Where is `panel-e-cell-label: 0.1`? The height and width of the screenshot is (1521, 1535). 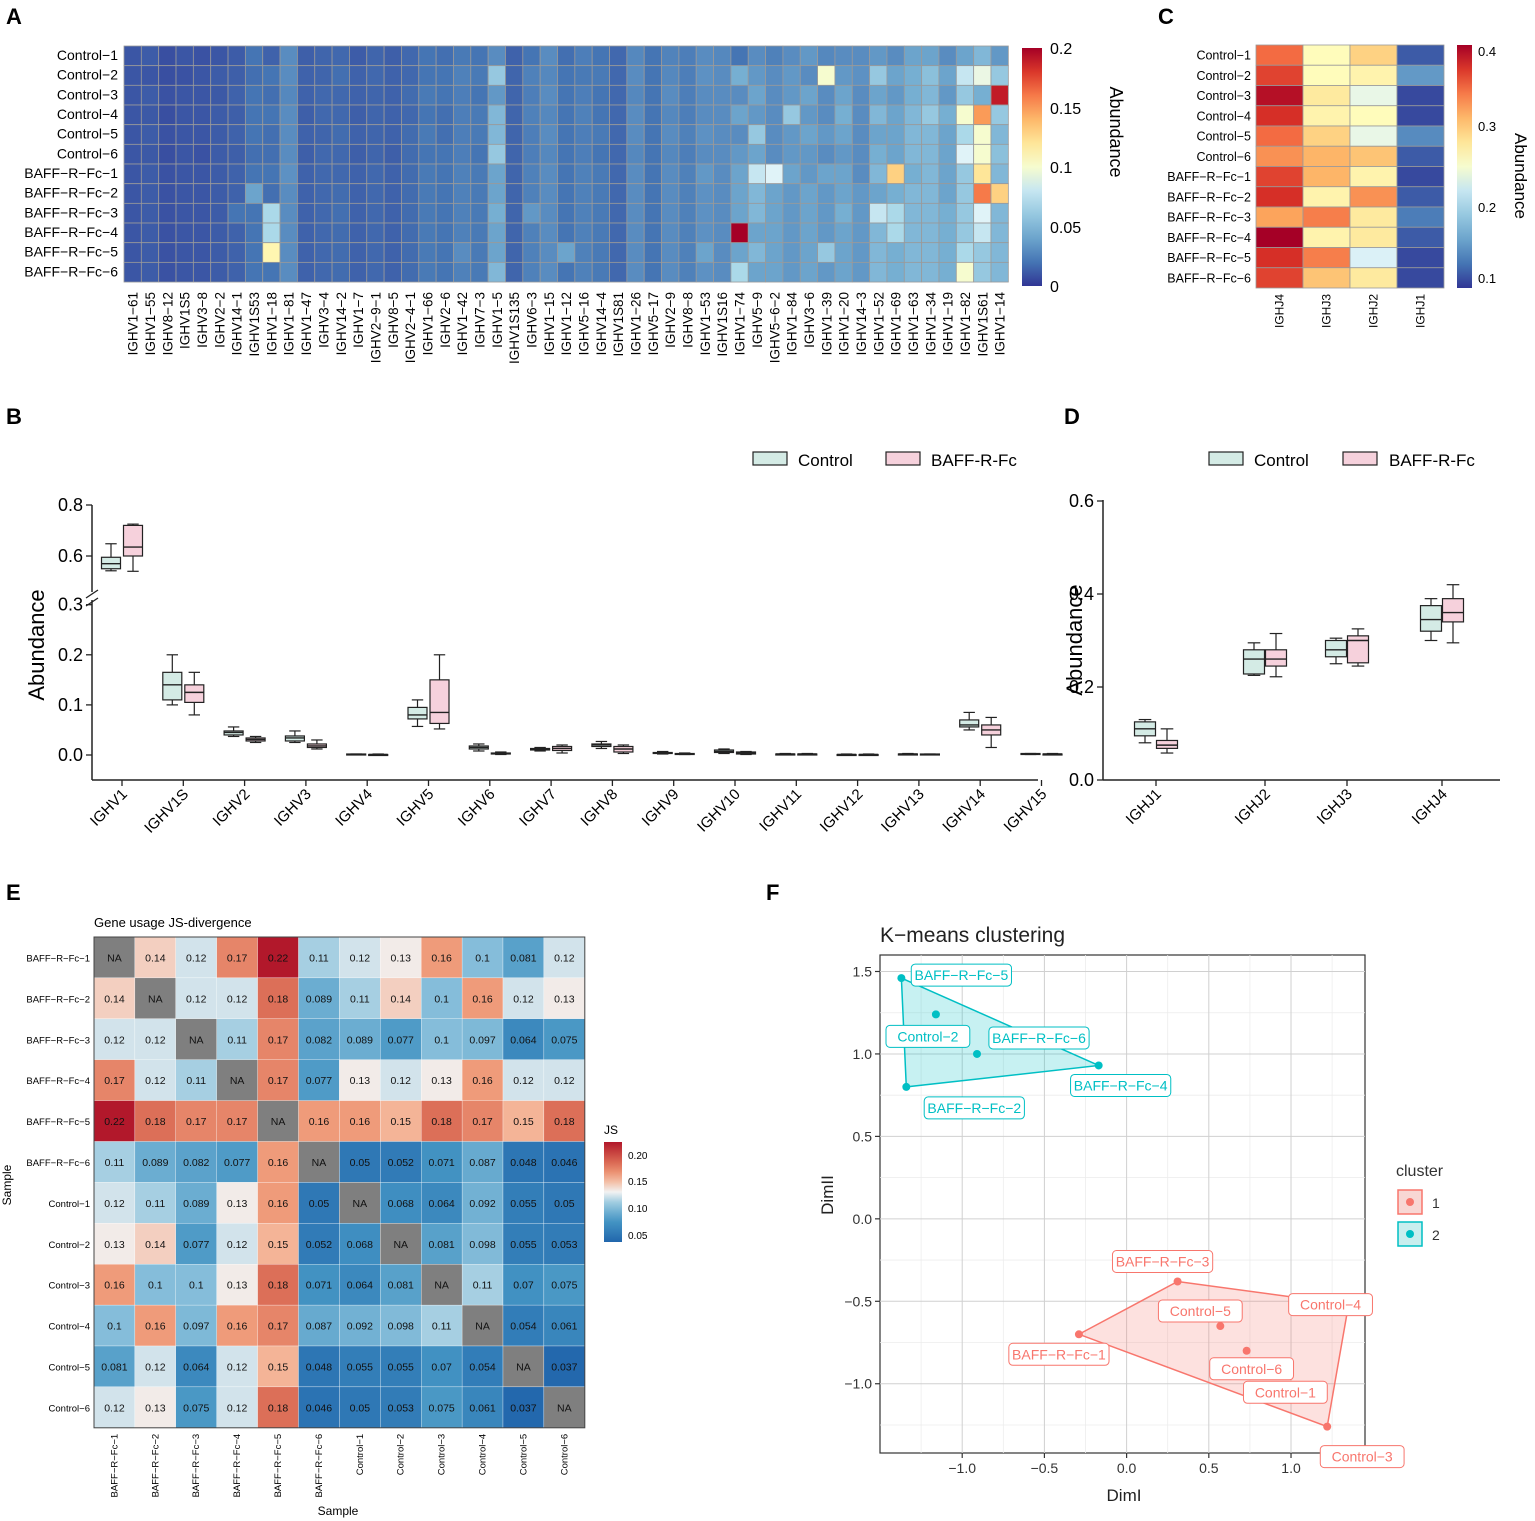
panel-e-cell-label: 0.1 is located at coordinates (114, 1327).